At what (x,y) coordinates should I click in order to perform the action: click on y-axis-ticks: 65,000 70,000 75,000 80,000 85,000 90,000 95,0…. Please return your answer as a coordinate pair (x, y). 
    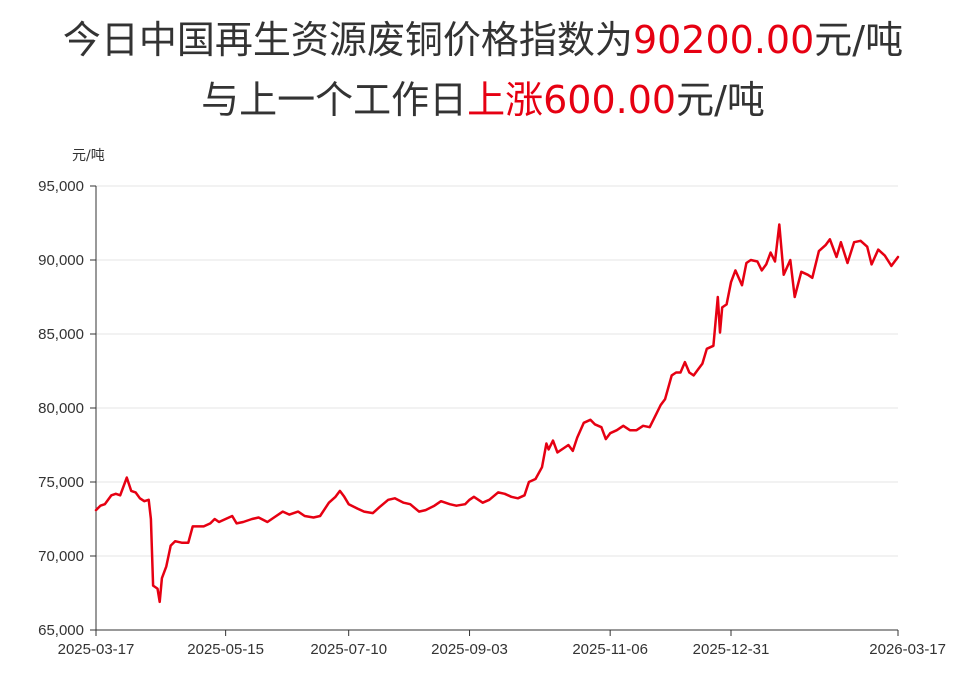
    Looking at the image, I should click on (67, 408).